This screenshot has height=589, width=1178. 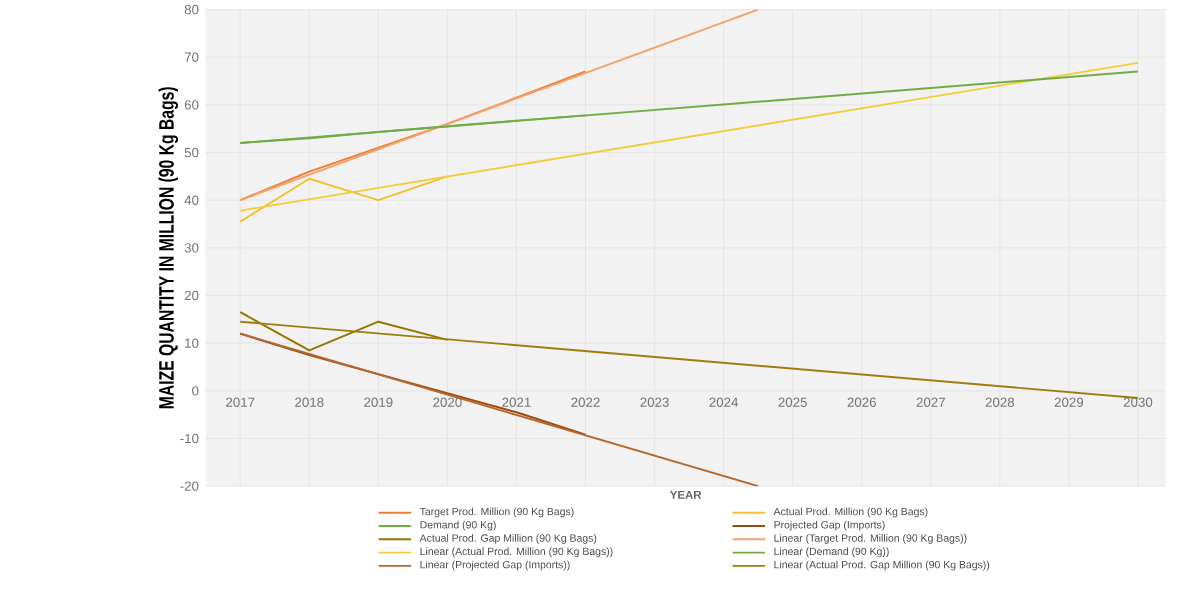 I want to click on legend-label: Target Prod. Million (90 Kg Bags), so click(x=496, y=512).